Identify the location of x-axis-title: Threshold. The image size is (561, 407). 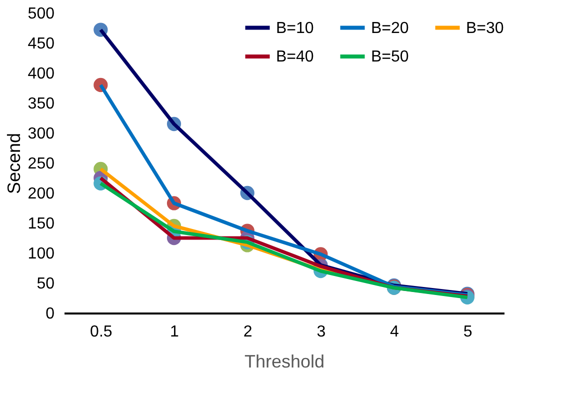
(284, 362).